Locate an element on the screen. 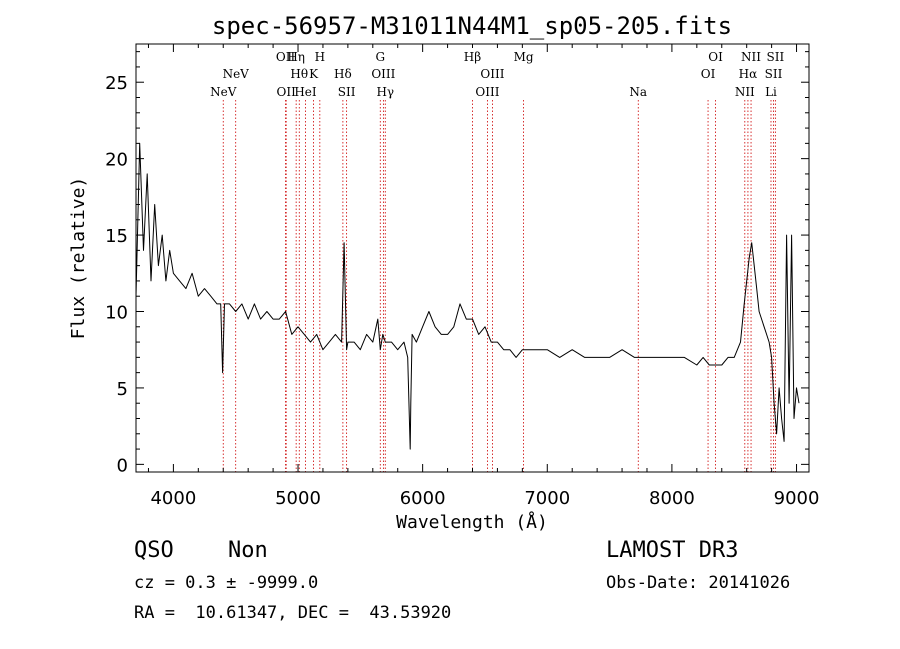  obs-date-text: Obs-Date: 20141026 is located at coordinates (698, 583).